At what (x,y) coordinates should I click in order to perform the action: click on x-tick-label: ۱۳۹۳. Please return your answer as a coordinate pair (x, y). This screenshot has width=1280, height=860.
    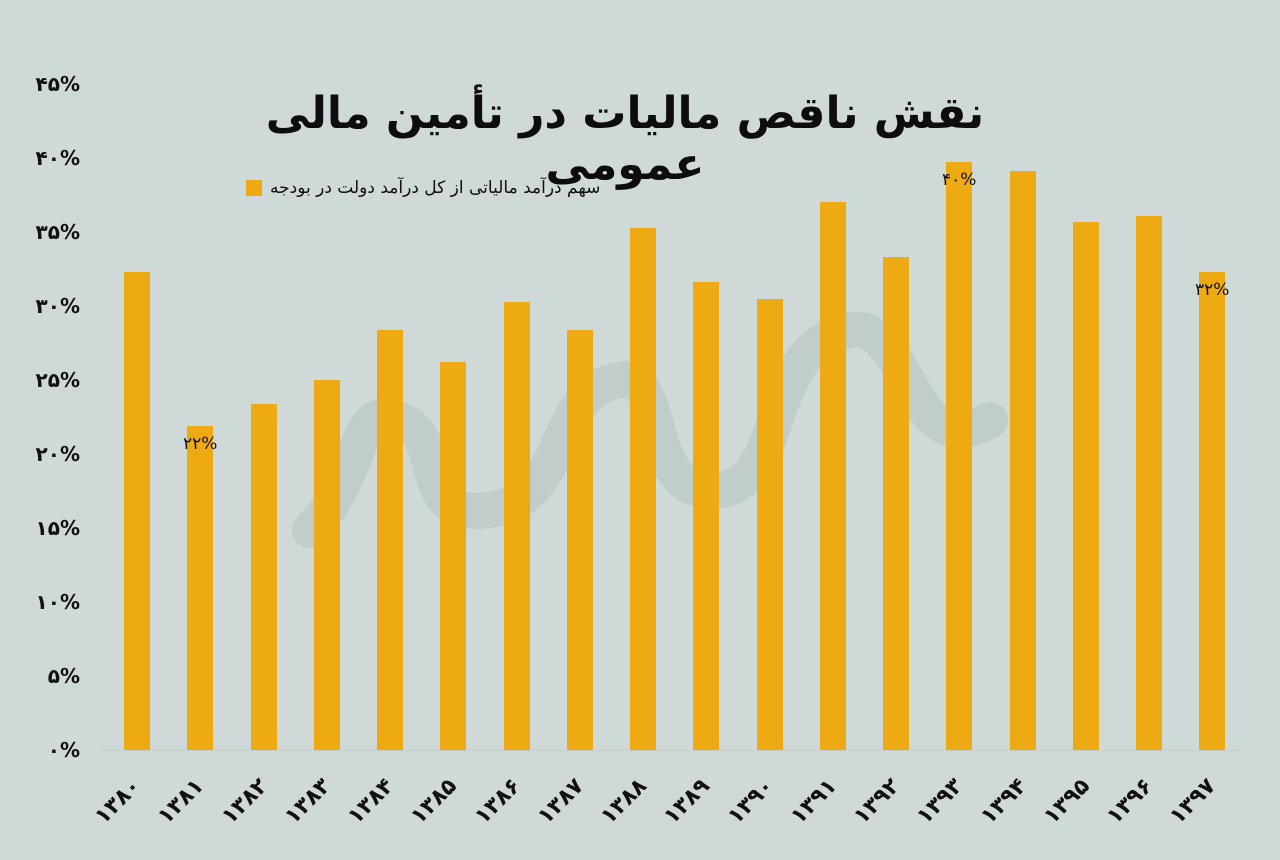
    Looking at the image, I should click on (940, 801).